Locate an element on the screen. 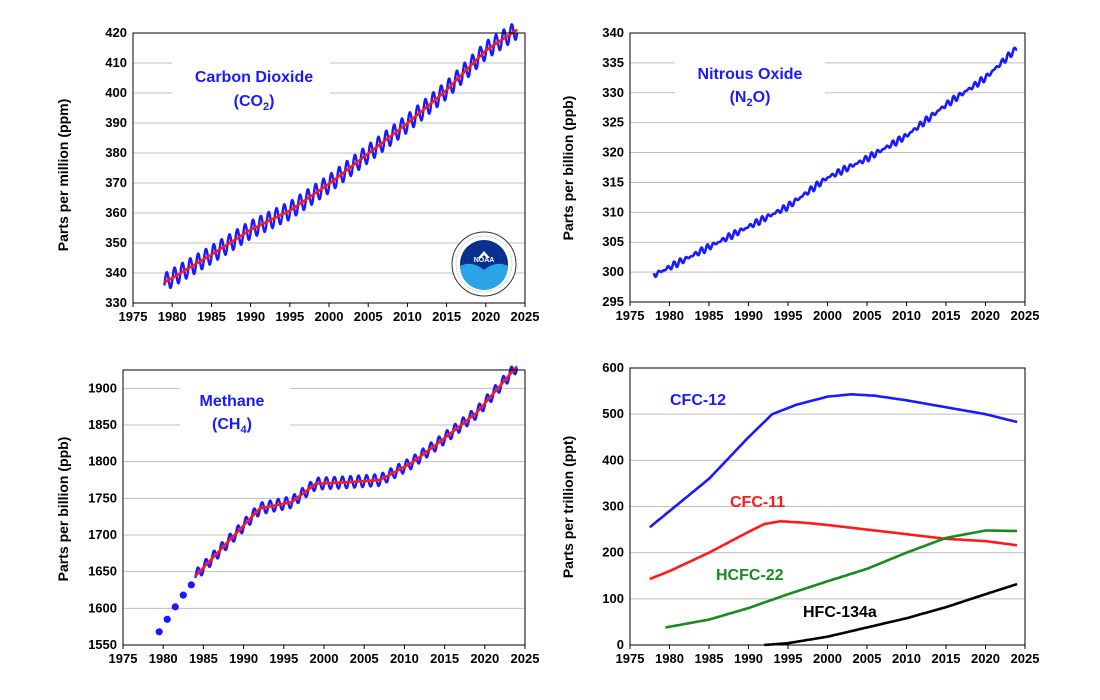 The height and width of the screenshot is (700, 1100). co2-y-tick-label: 380 is located at coordinates (116, 152).